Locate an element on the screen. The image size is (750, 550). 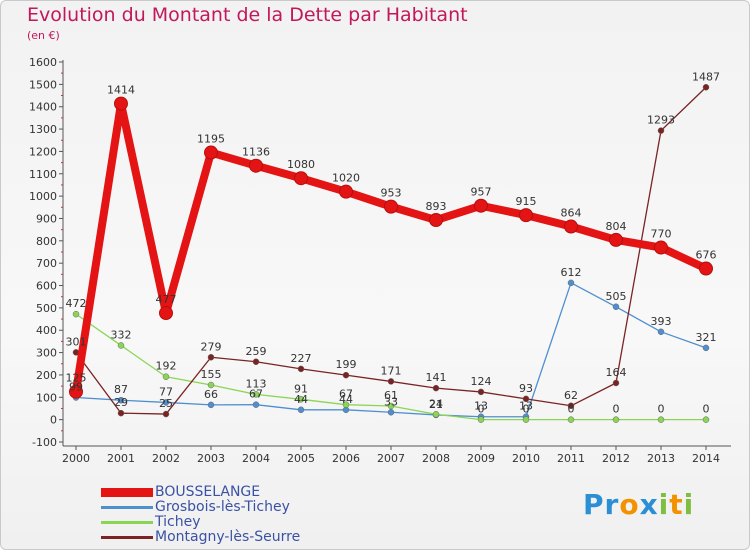
legend-label: BOUSSELANGE is located at coordinates (208, 492).